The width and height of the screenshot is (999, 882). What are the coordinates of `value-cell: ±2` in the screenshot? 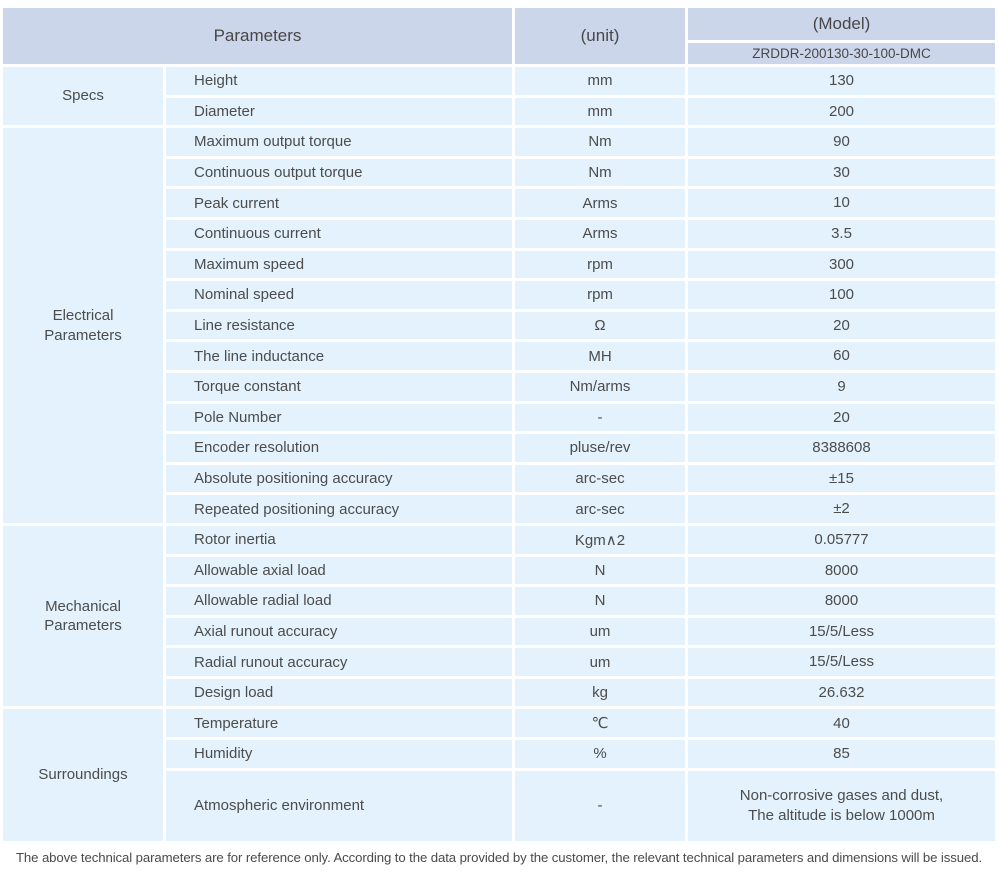 It's located at (841, 509).